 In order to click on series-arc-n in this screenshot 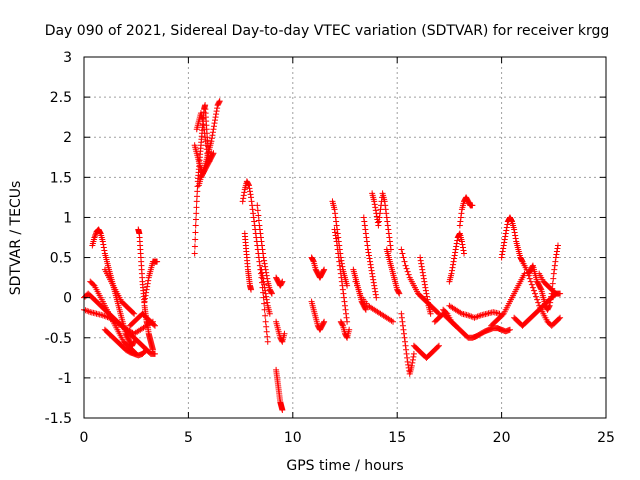, I will do `click(255, 261)`.